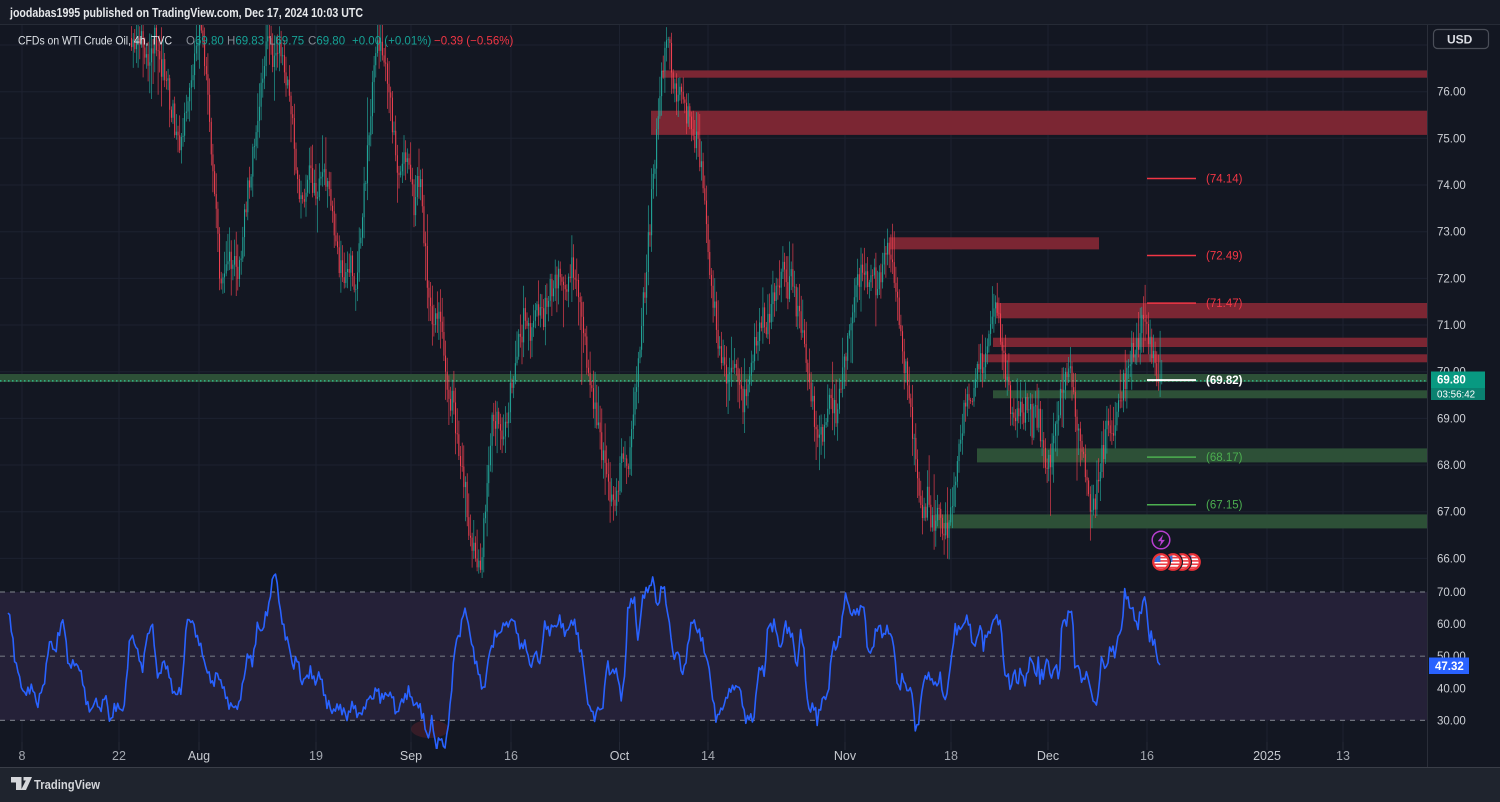 This screenshot has width=1500, height=802. I want to click on svg-text: CFDs on WTI Crude Oil, 4h, TVC, so click(95, 41).